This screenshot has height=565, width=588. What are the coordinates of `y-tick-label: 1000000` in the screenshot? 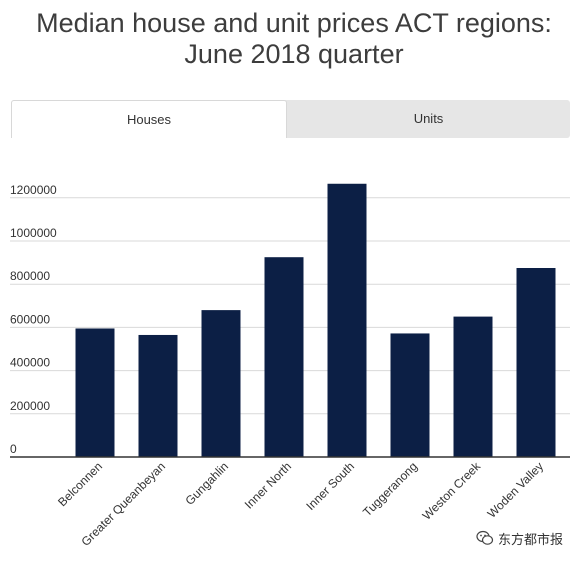 It's located at (33, 233).